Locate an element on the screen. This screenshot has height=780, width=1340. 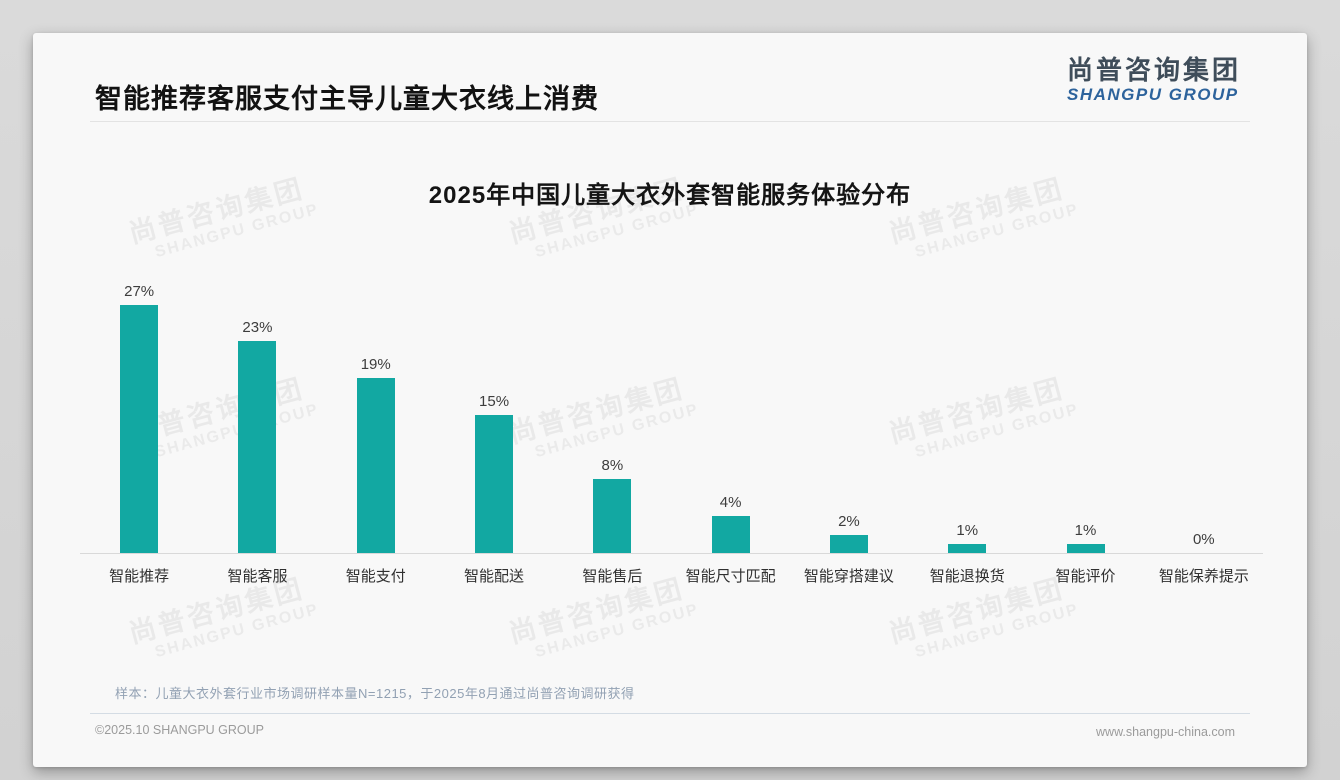
category-label: 智能配送 is located at coordinates (494, 576).